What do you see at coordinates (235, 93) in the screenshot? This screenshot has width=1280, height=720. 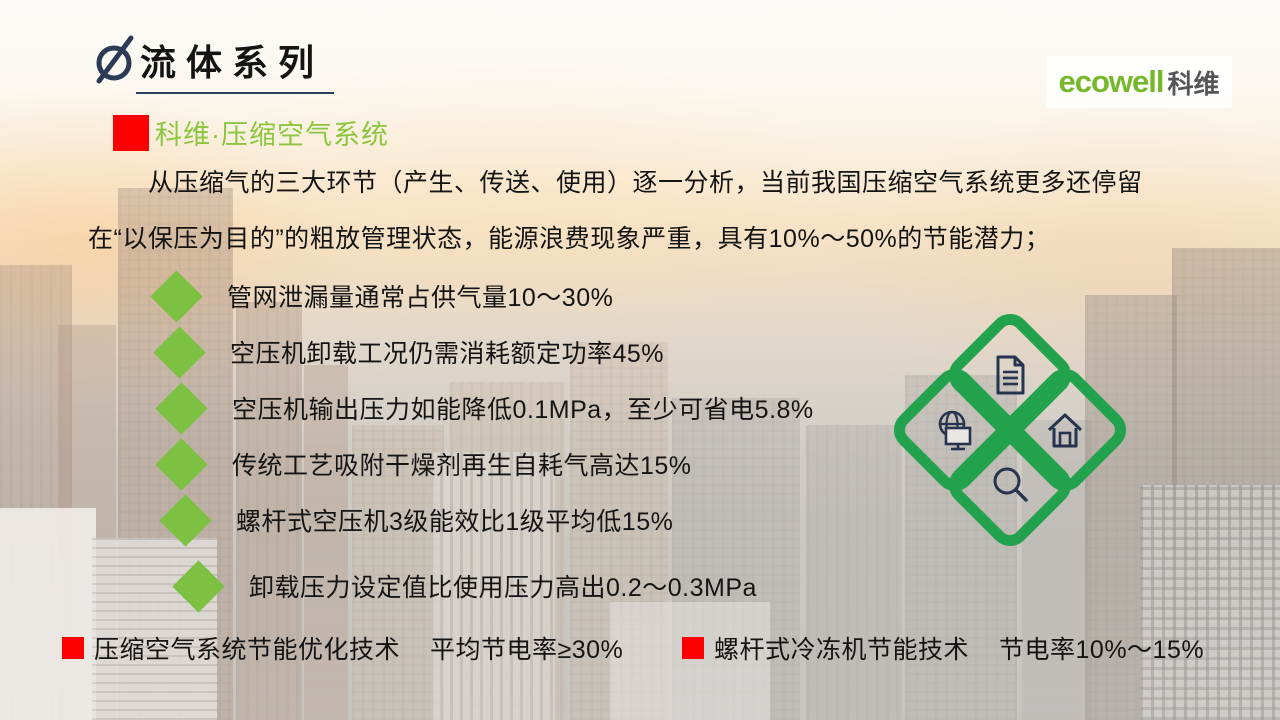 I see `title-underline` at bounding box center [235, 93].